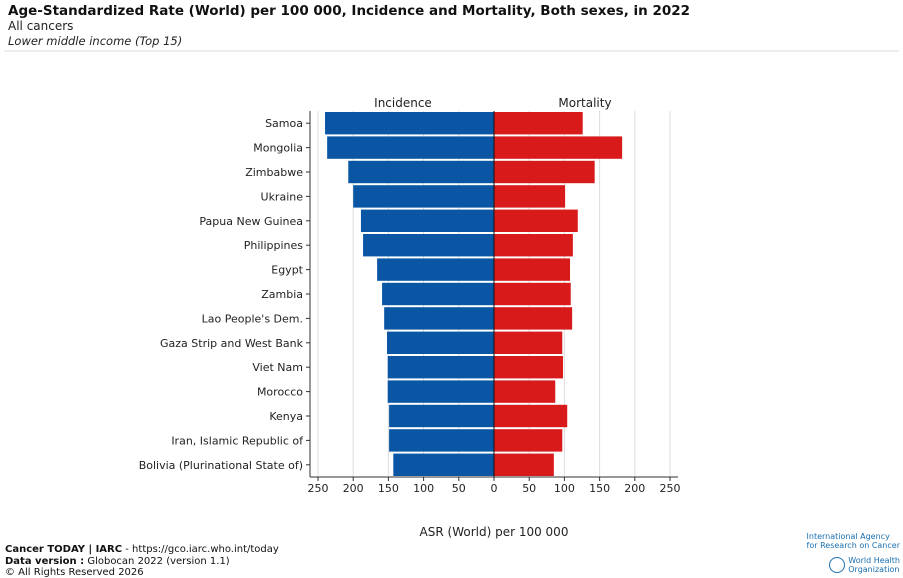 The height and width of the screenshot is (578, 903). I want to click on footer-source-bold: Cancer TODAY | IARC, so click(64, 549).